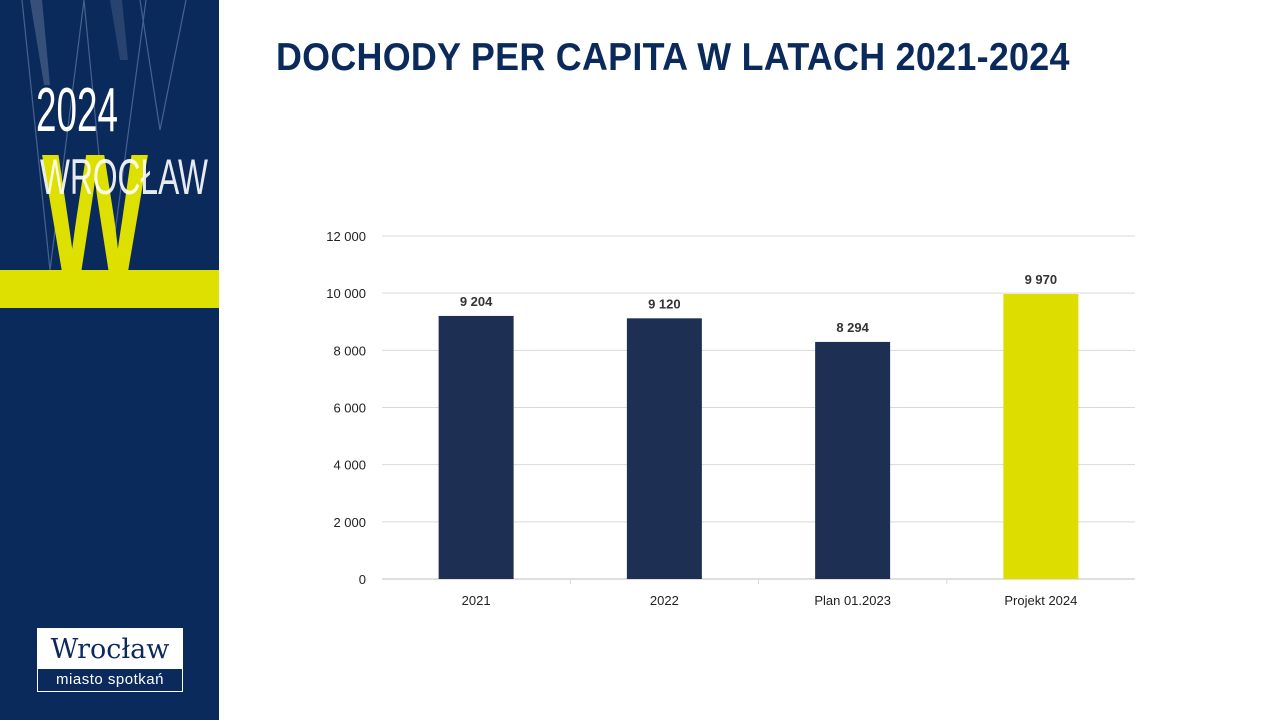  I want to click on value-label: 9 120, so click(664, 303).